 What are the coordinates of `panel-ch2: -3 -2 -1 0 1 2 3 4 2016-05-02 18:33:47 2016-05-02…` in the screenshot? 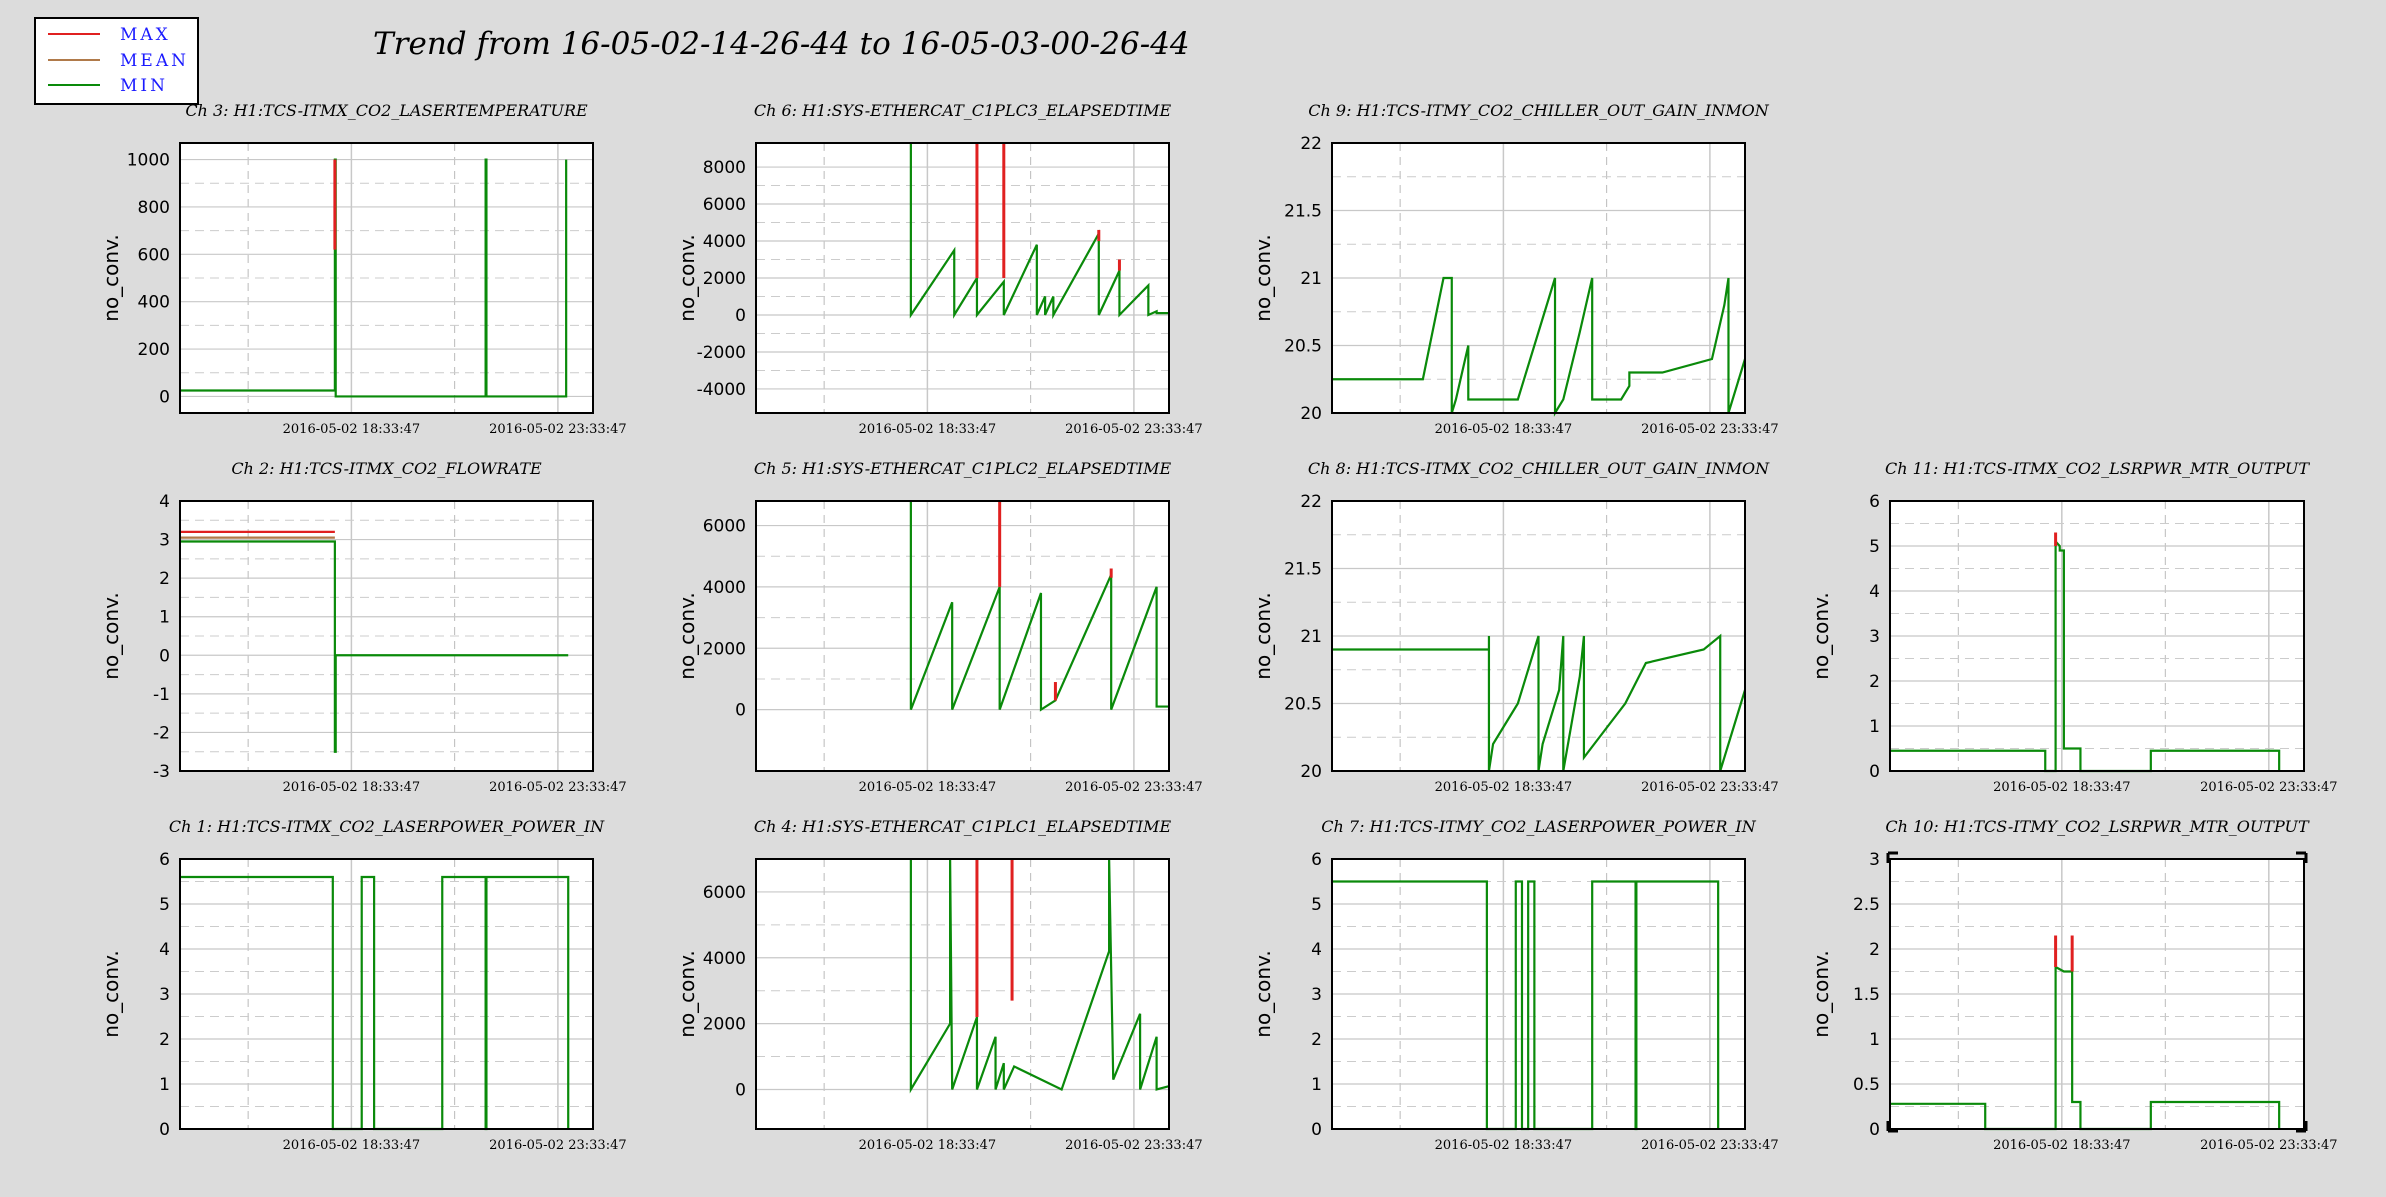 It's located at (363, 627).